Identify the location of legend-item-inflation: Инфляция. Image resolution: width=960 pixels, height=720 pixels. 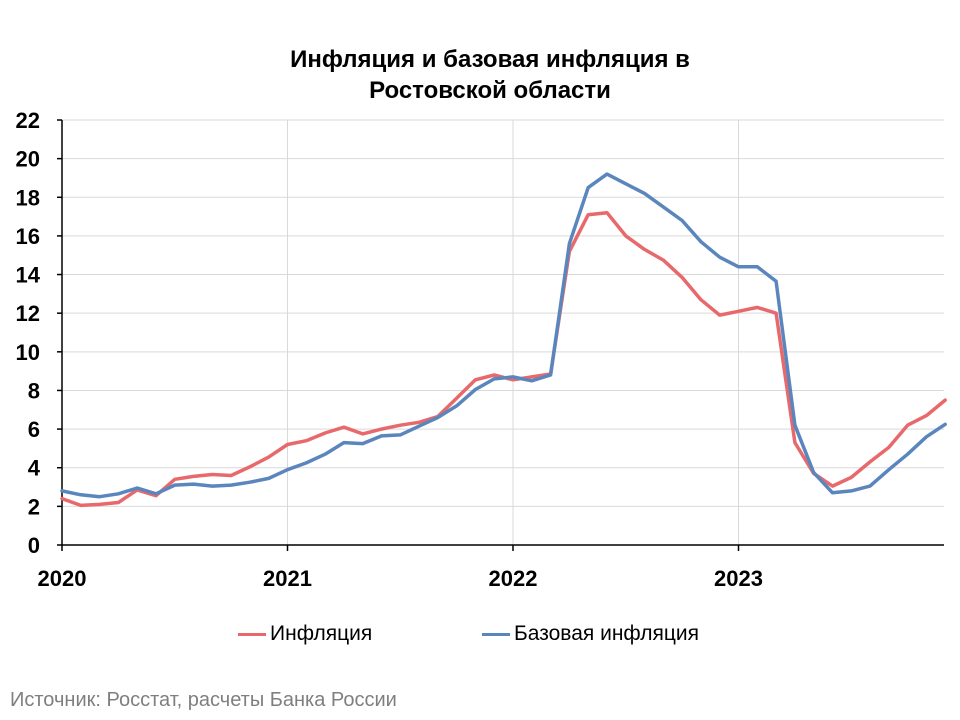
(305, 634).